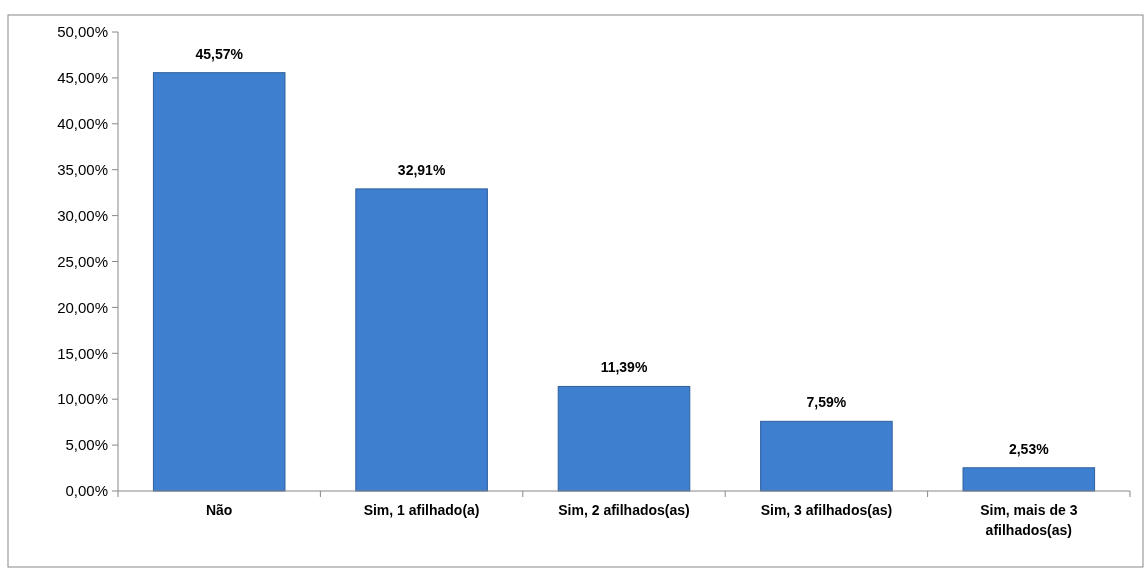 This screenshot has width=1145, height=568. What do you see at coordinates (219, 510) in the screenshot?
I see `x-tick-label: Não` at bounding box center [219, 510].